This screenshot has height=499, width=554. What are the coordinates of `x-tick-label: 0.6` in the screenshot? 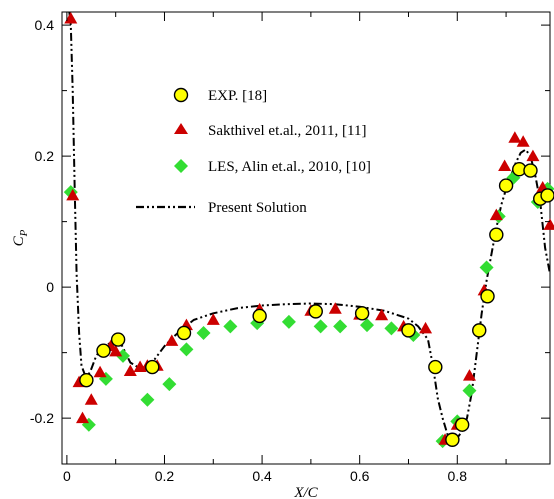 It's located at (360, 476).